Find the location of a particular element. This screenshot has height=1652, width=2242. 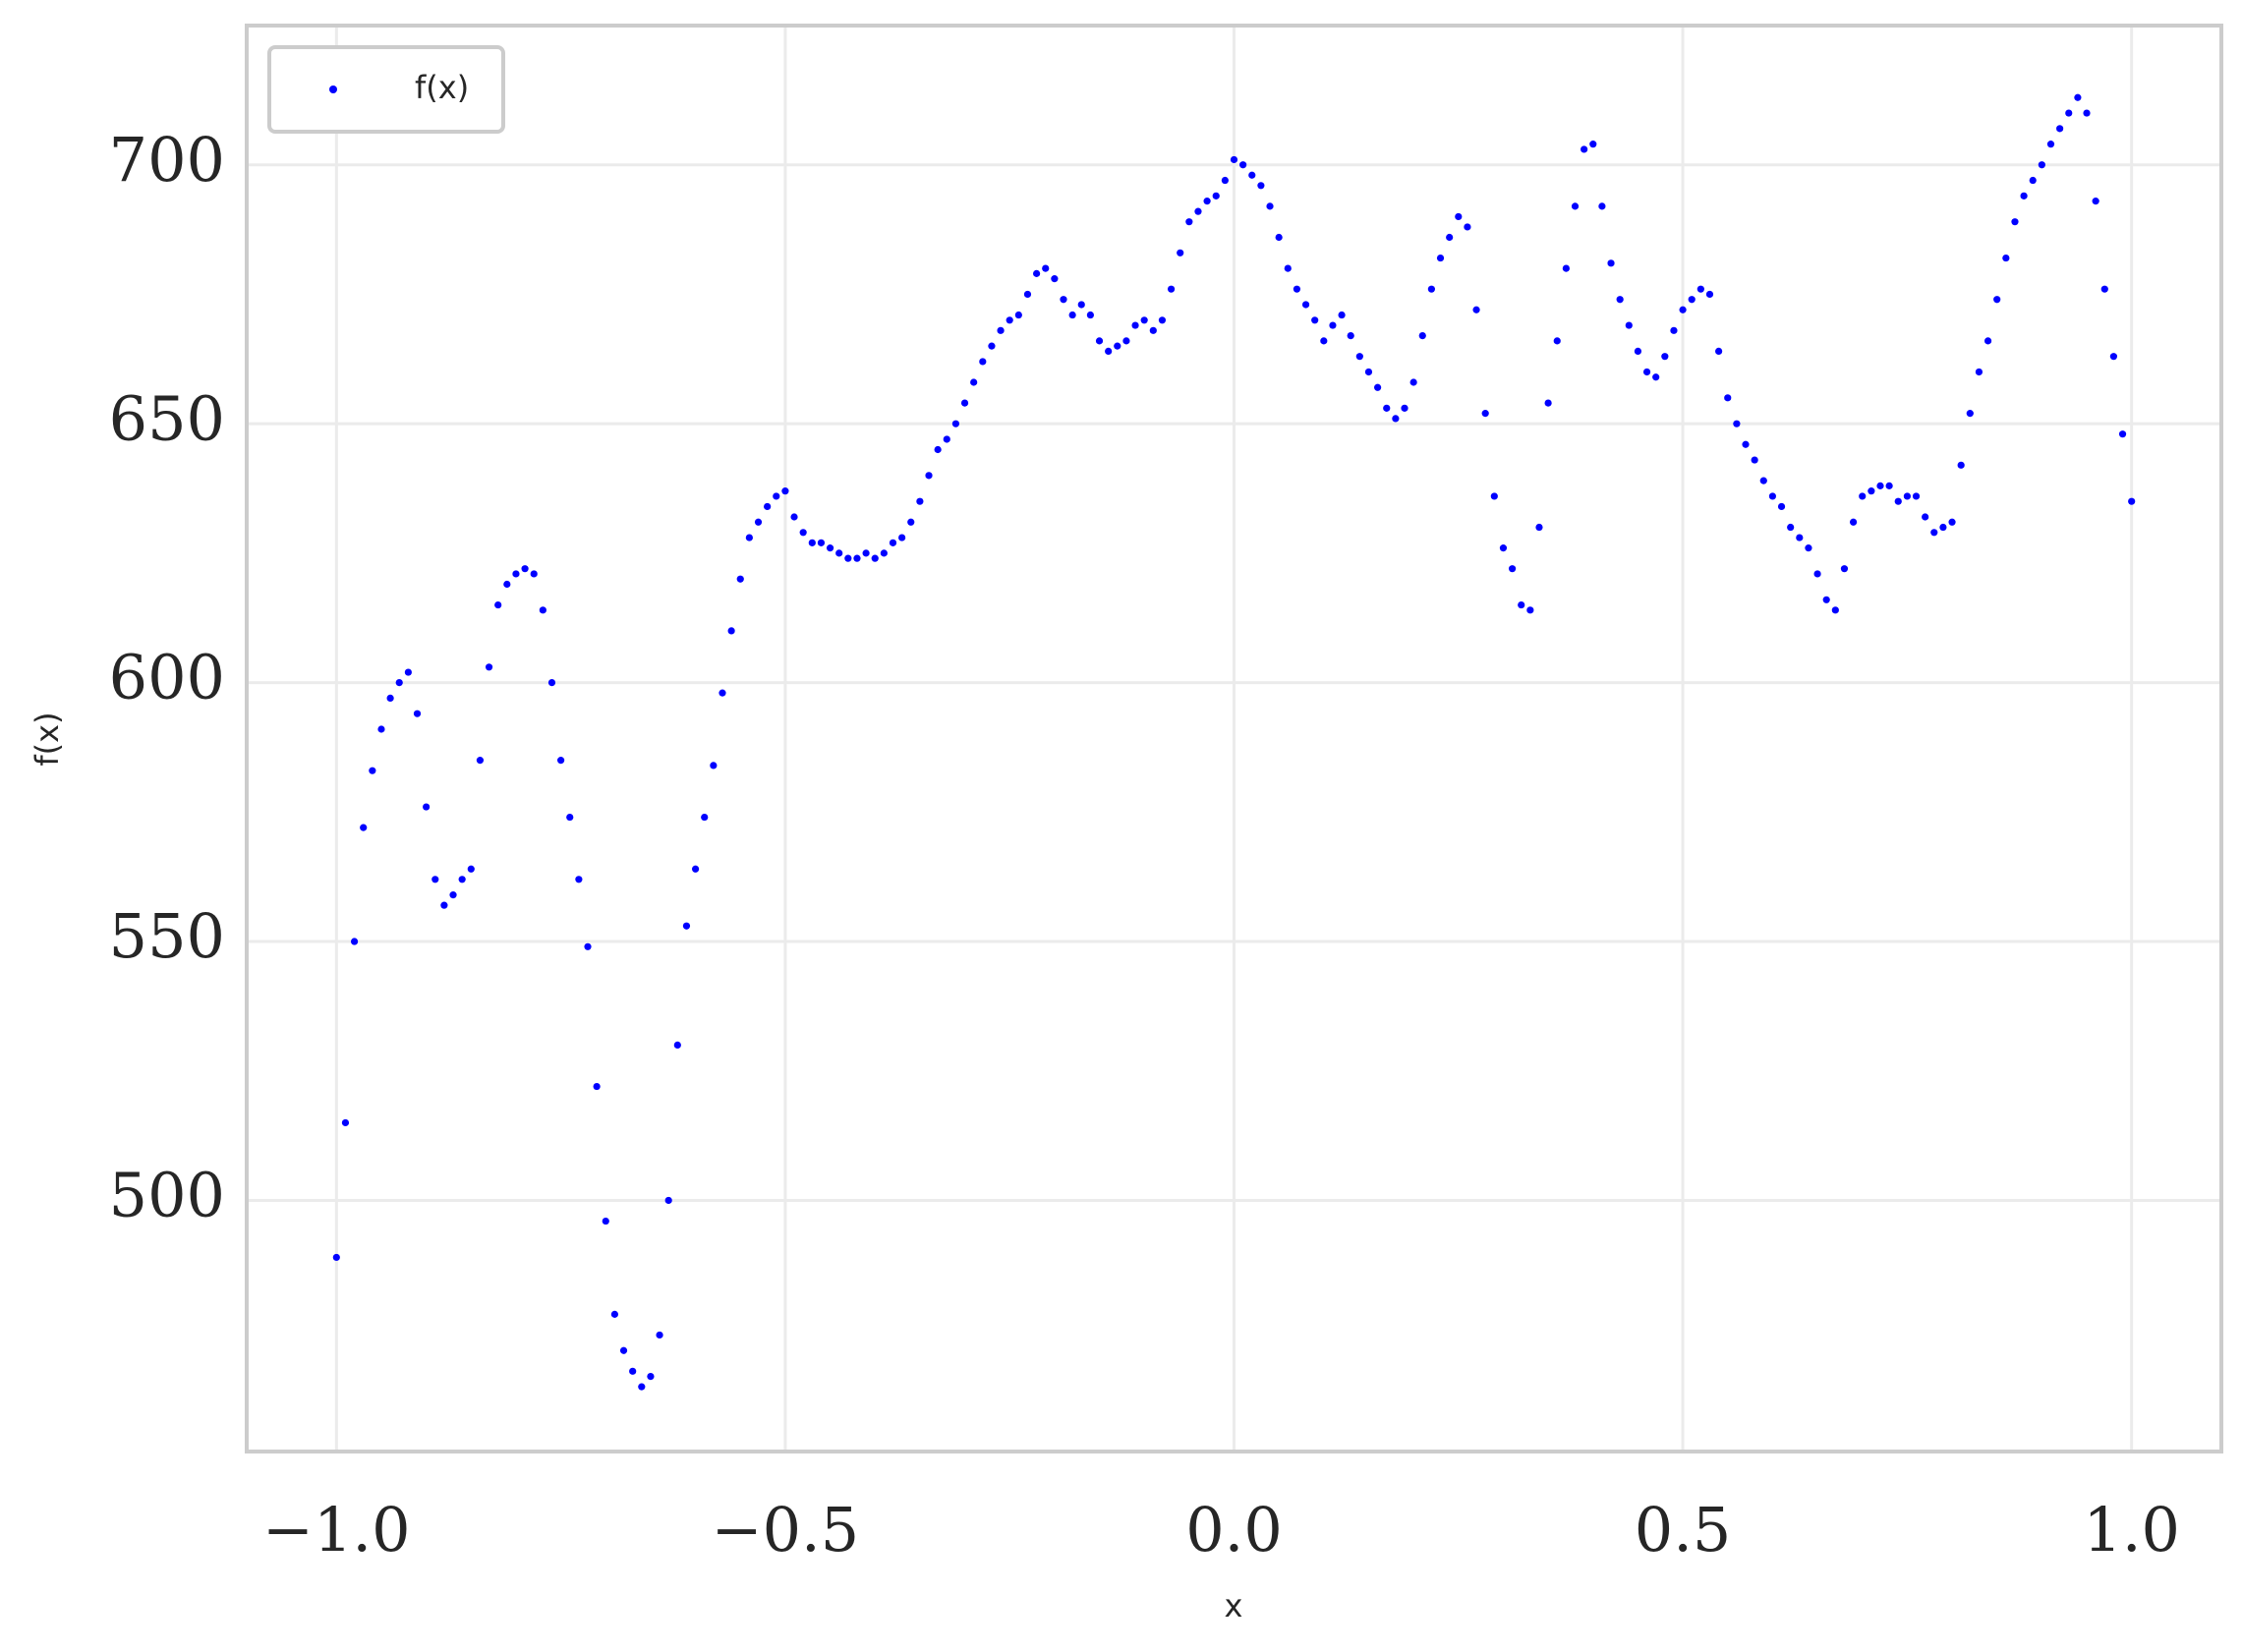

y-axis-label: f(x) is located at coordinates (47, 739).